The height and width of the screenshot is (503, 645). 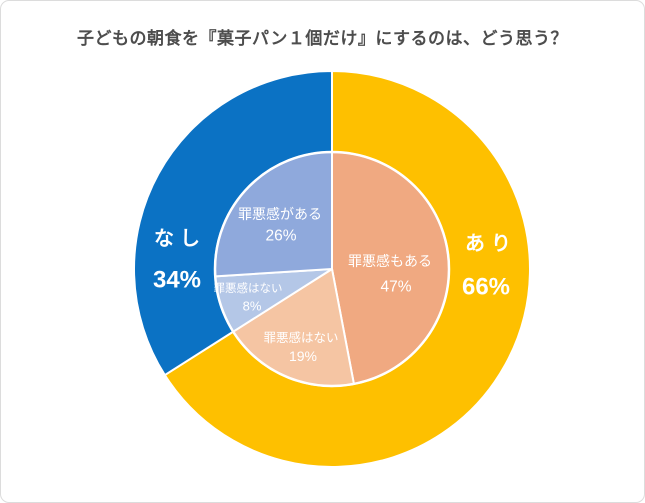 I want to click on inner-slice-label-guilty: 罪悪感がある, so click(x=280, y=214).